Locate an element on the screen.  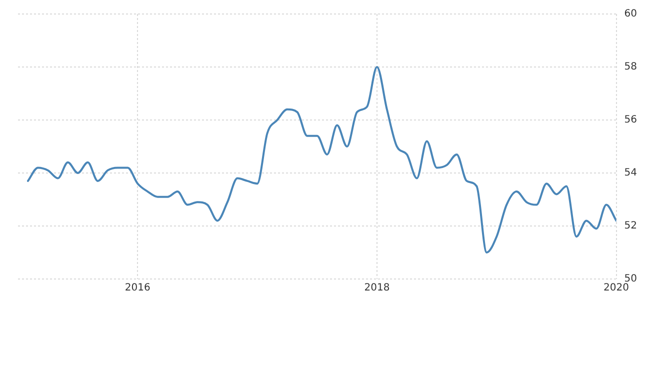
y-tick-label: 52 is located at coordinates (631, 226).